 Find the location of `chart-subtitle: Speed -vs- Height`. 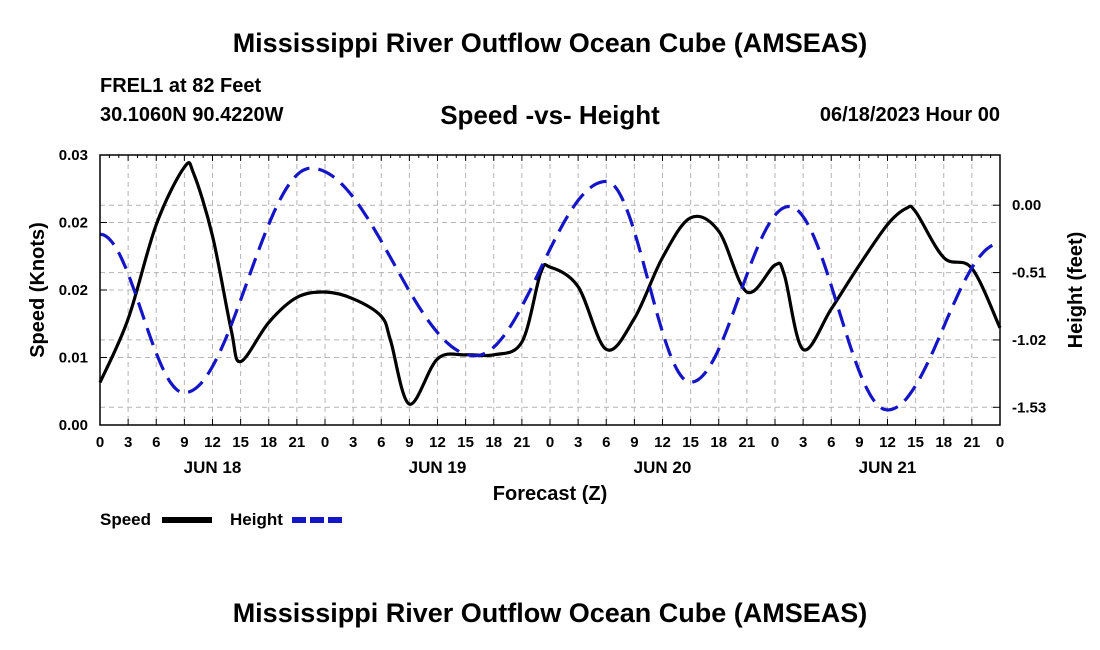

chart-subtitle: Speed -vs- Height is located at coordinates (550, 115).